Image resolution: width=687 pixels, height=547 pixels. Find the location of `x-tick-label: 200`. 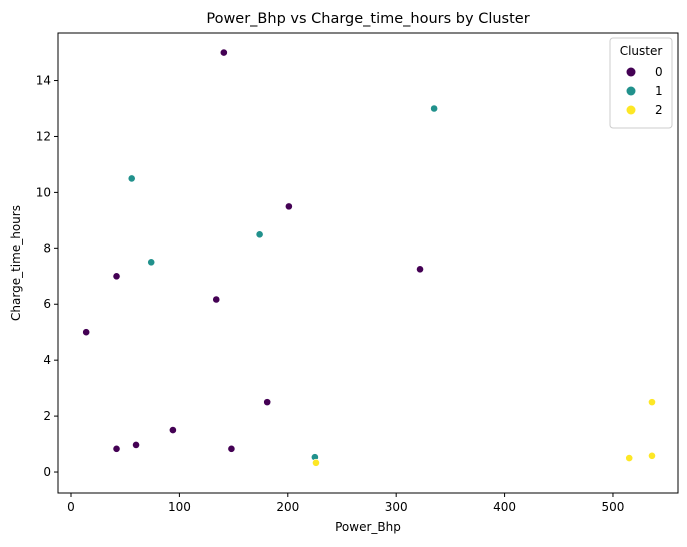

x-tick-label: 200 is located at coordinates (287, 507).